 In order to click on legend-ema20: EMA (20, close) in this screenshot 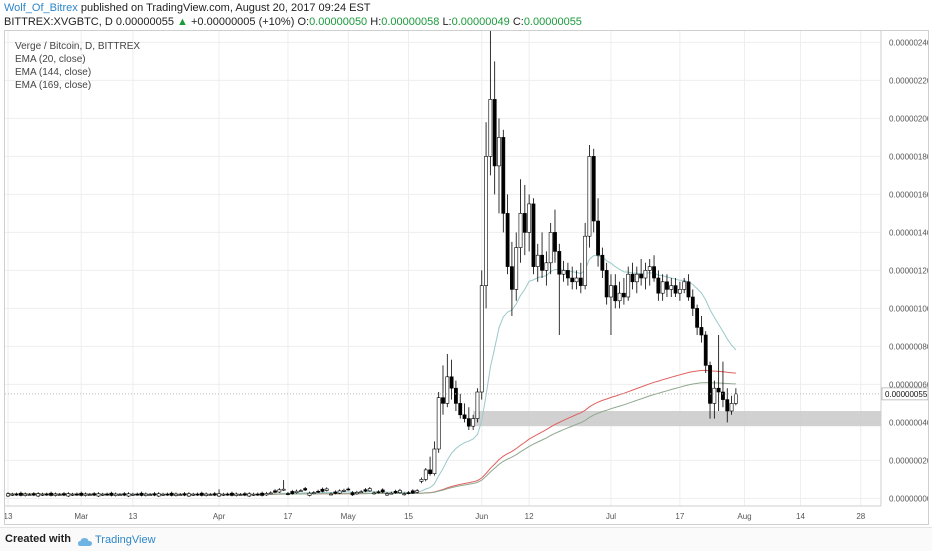, I will do `click(50, 59)`.